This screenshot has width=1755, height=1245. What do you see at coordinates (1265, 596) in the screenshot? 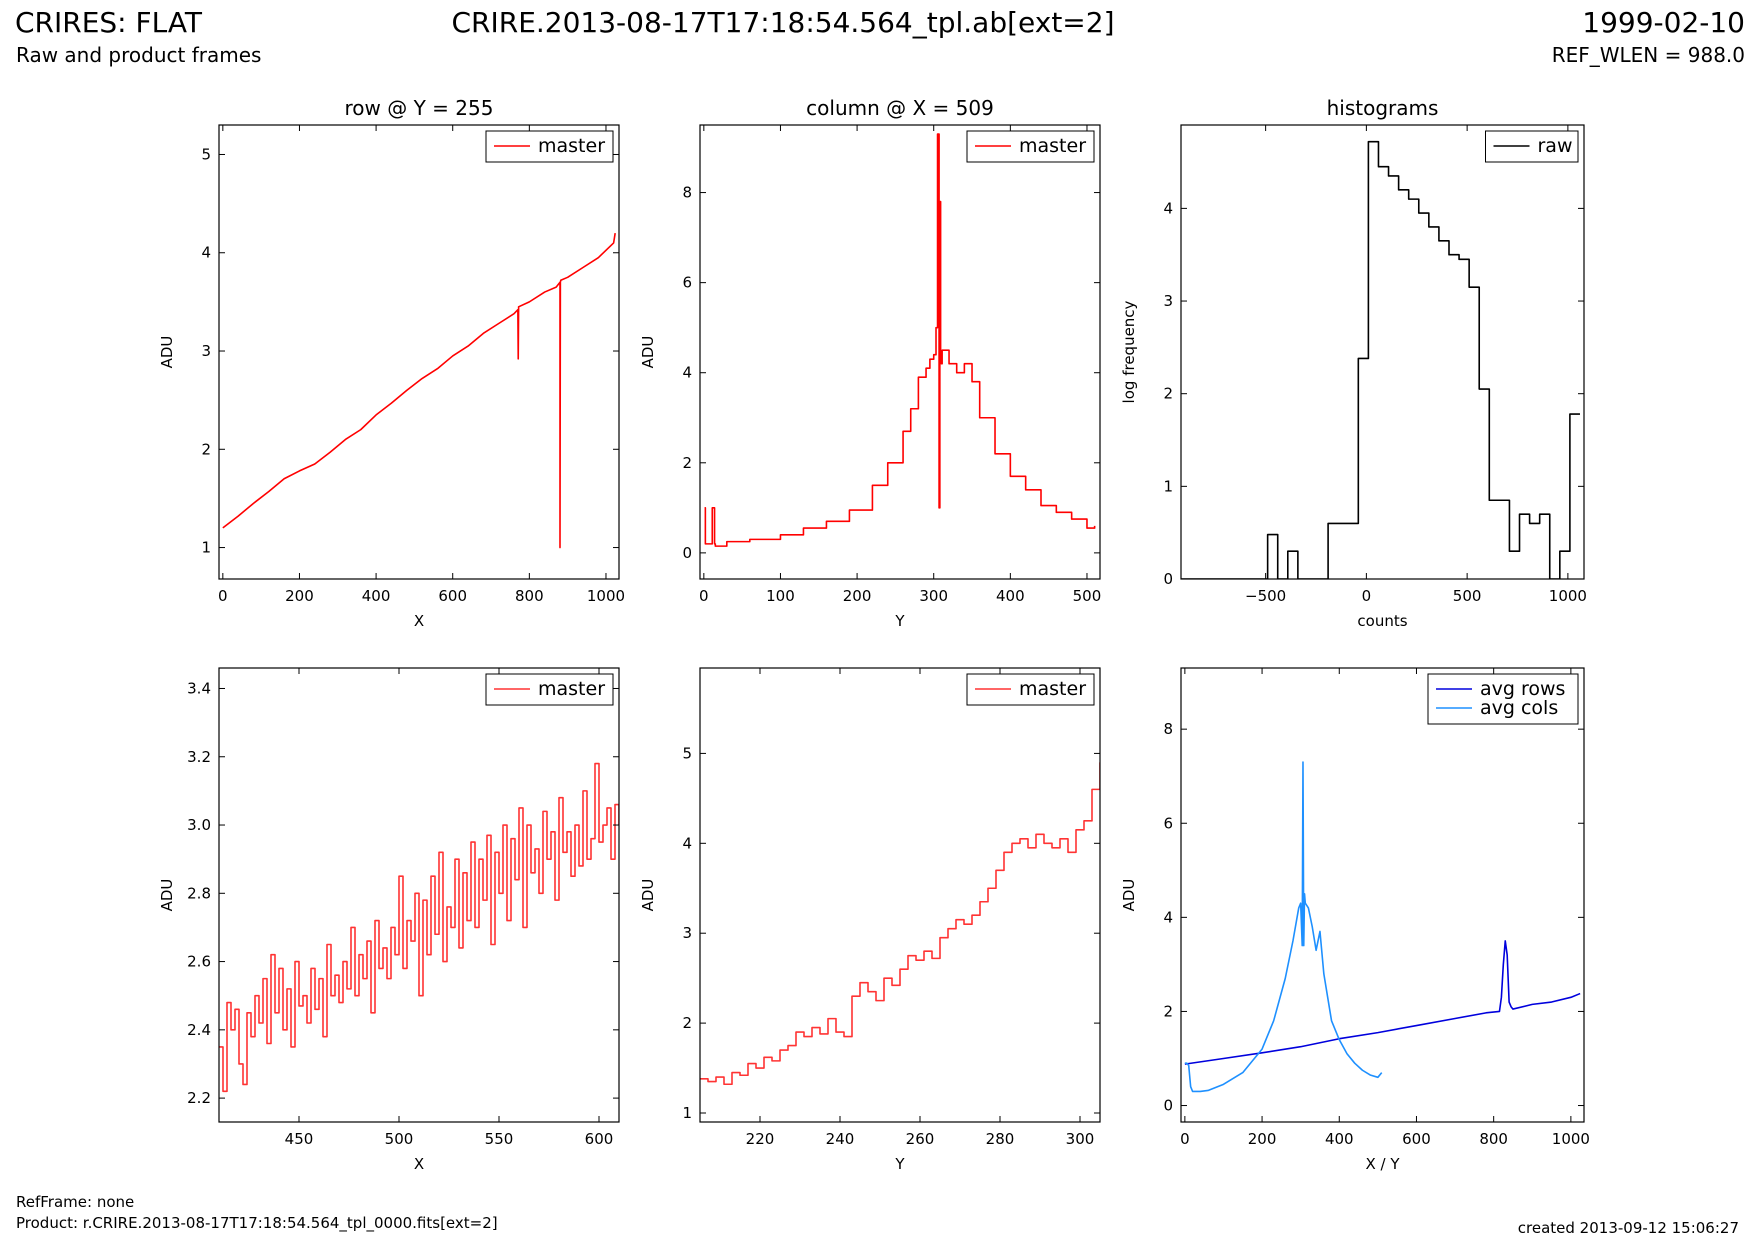
I see `x-tick-label: −500` at bounding box center [1265, 596].